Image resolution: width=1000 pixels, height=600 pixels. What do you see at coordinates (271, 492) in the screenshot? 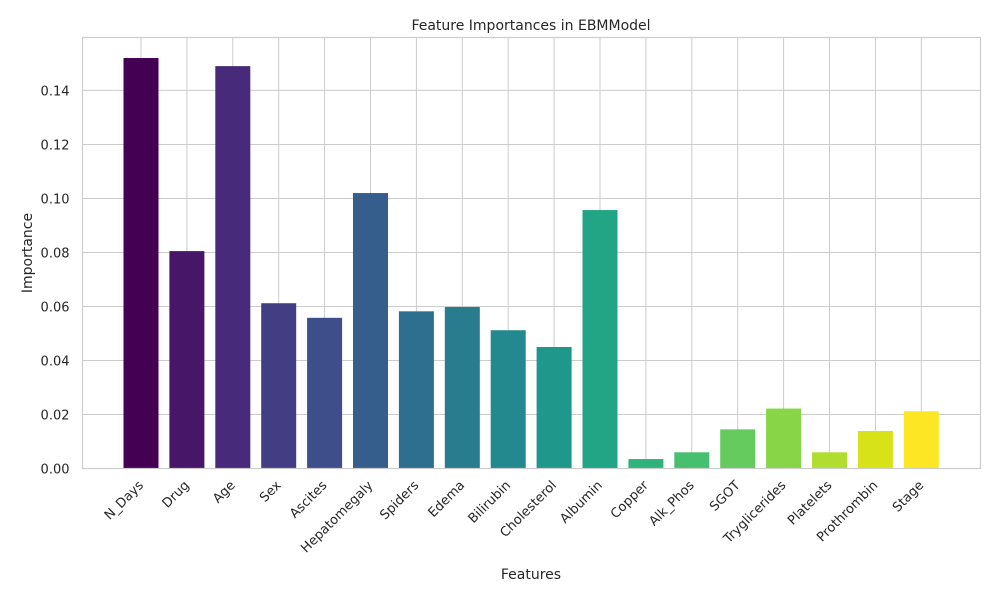
I see `x-tick-label: Sex` at bounding box center [271, 492].